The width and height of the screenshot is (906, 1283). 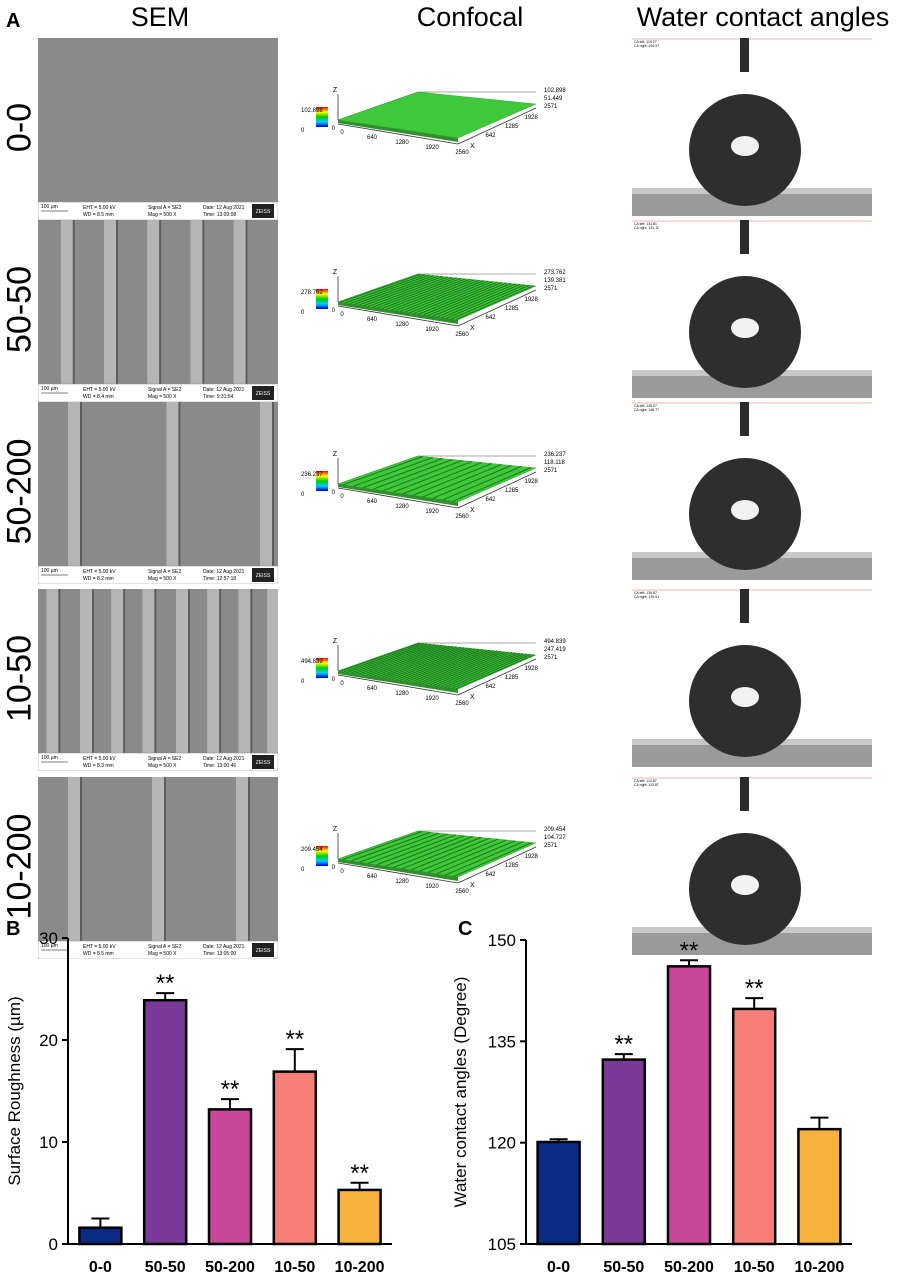 What do you see at coordinates (555, 830) in the screenshot?
I see `confocal-zmax-label: 209.454` at bounding box center [555, 830].